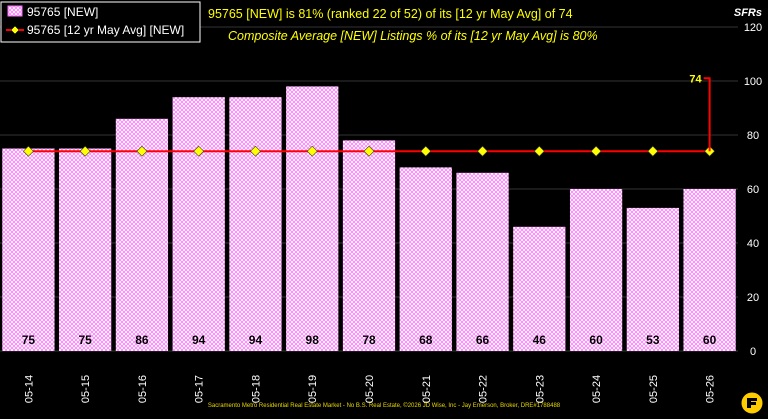 Image resolution: width=768 pixels, height=419 pixels. I want to click on y-tick-label: 120, so click(753, 28).